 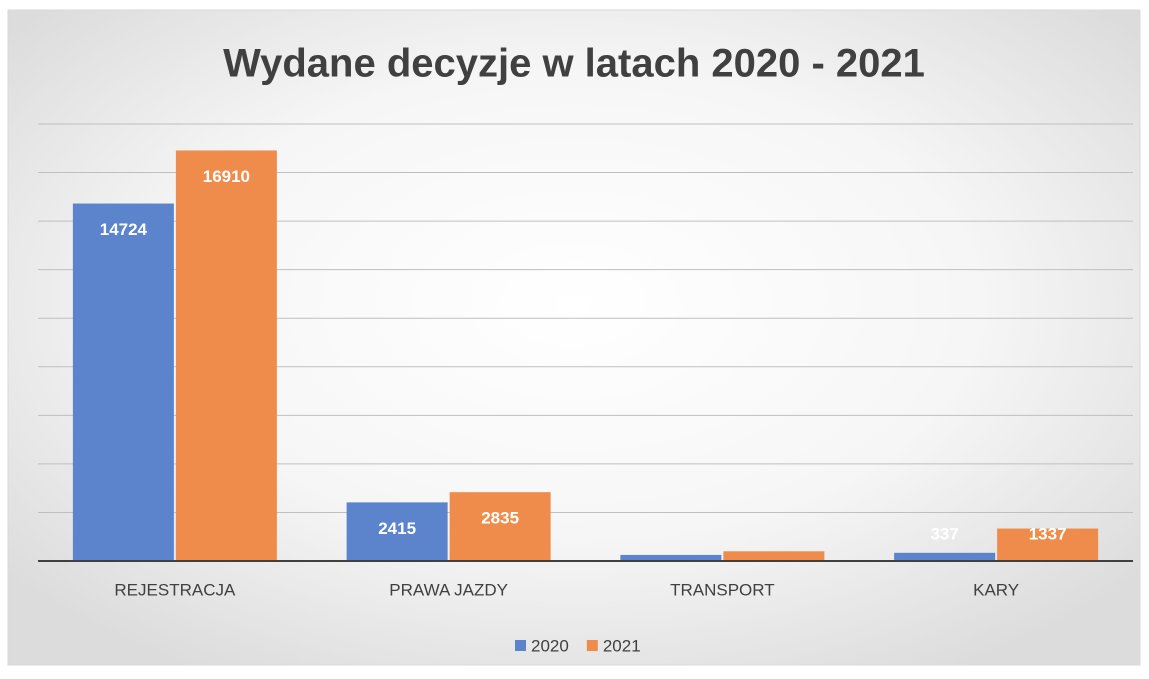 I want to click on data-label: 14724, so click(x=124, y=229).